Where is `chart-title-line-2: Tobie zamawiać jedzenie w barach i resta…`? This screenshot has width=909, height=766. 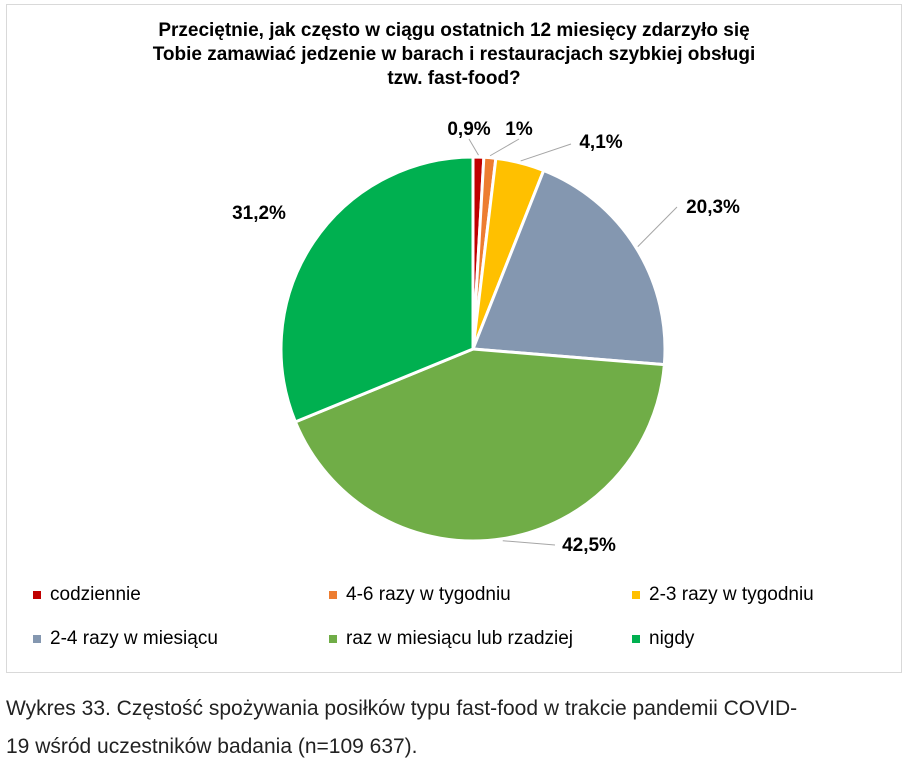
chart-title-line-2: Tobie zamawiać jedzenie w barach i resta… is located at coordinates (454, 54).